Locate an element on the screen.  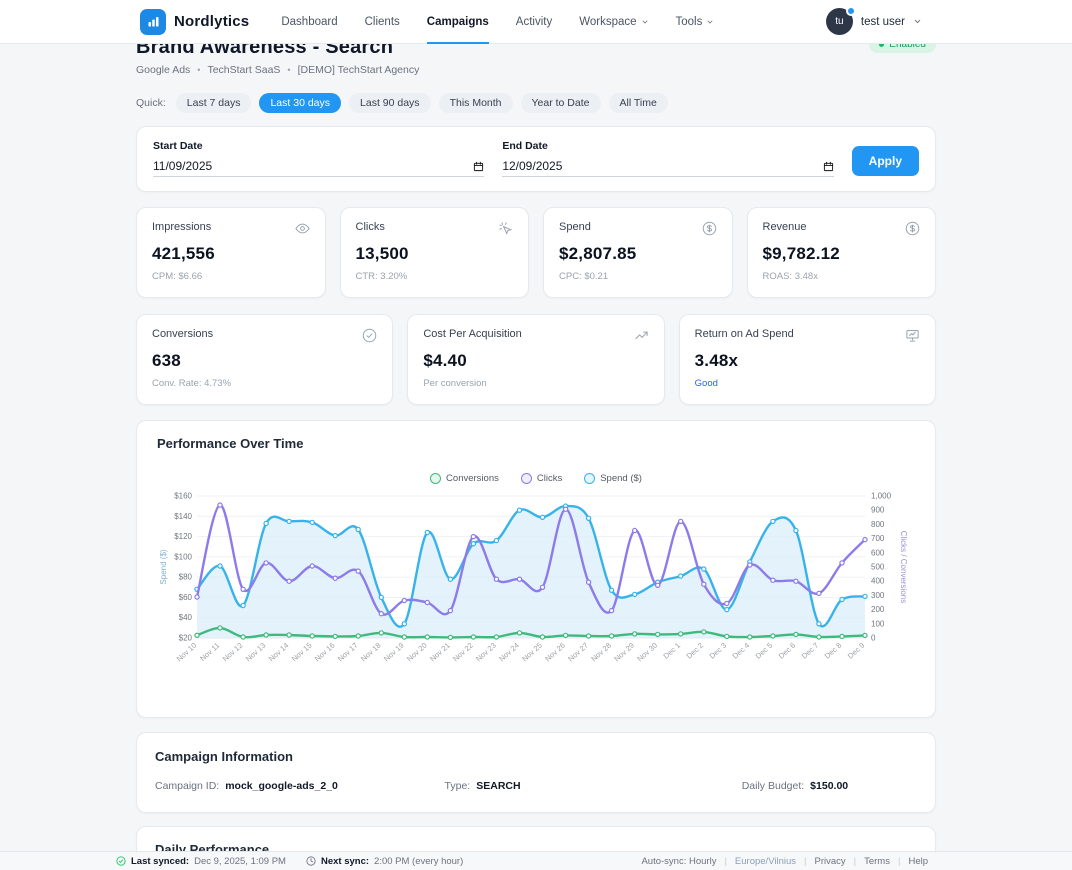
metric-label: Revenue is located at coordinates (784, 227).